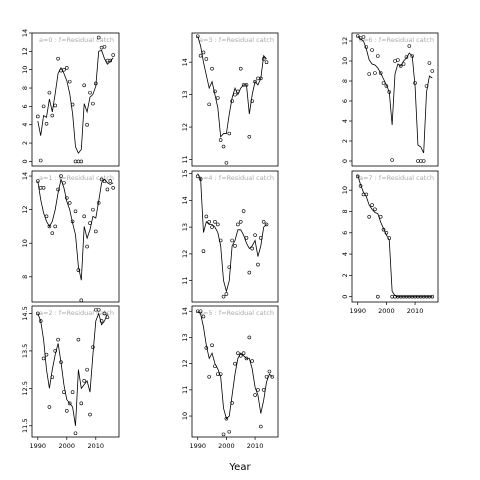  What do you see at coordinates (345, 254) in the screenshot?
I see `y-tick-label: 4` at bounding box center [345, 254].